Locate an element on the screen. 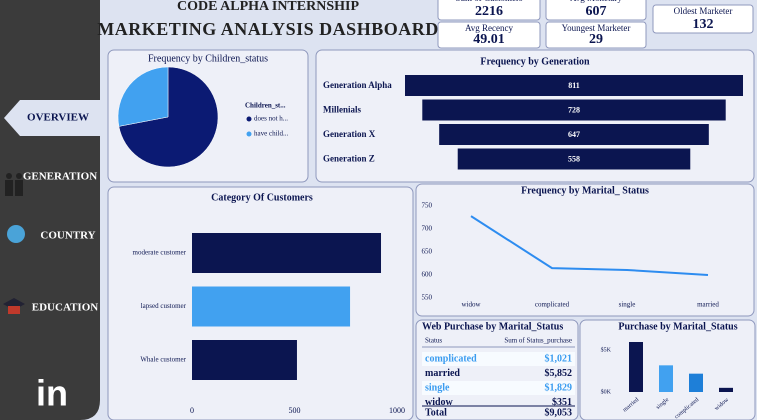  x-tick-label: widow is located at coordinates (471, 305).